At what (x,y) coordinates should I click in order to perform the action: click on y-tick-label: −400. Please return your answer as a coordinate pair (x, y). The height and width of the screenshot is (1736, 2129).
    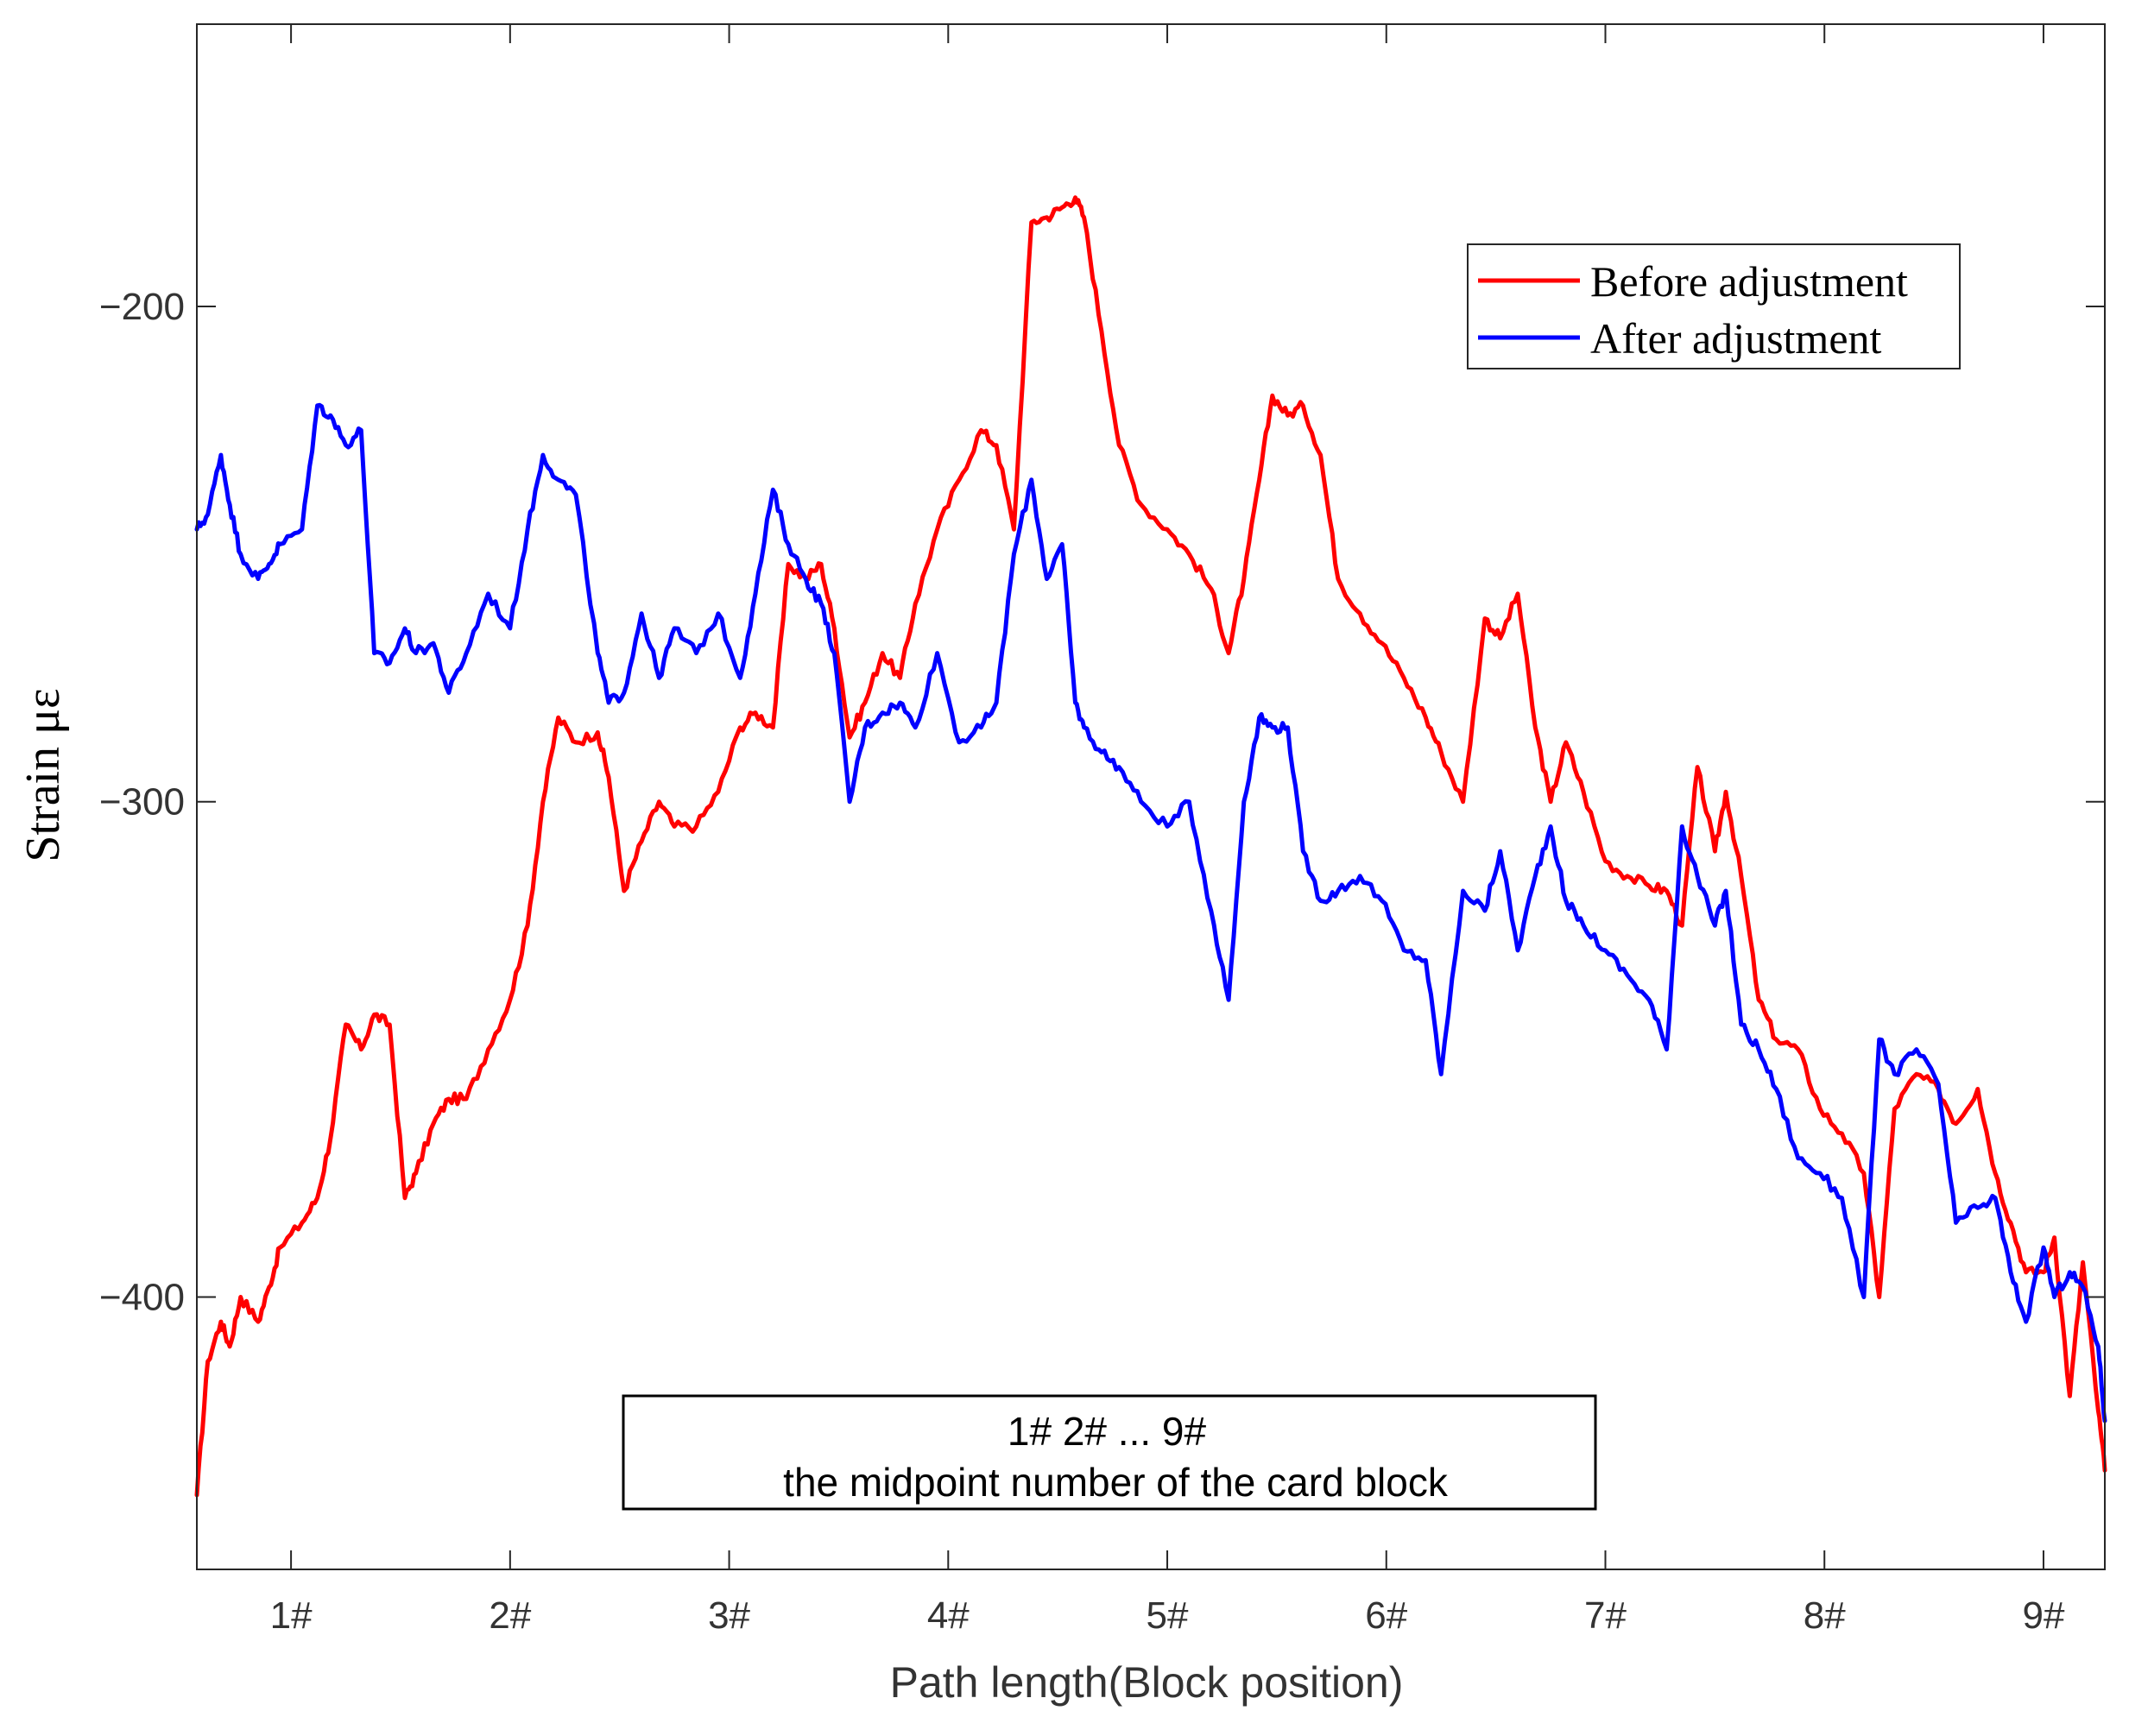
    Looking at the image, I should click on (142, 1297).